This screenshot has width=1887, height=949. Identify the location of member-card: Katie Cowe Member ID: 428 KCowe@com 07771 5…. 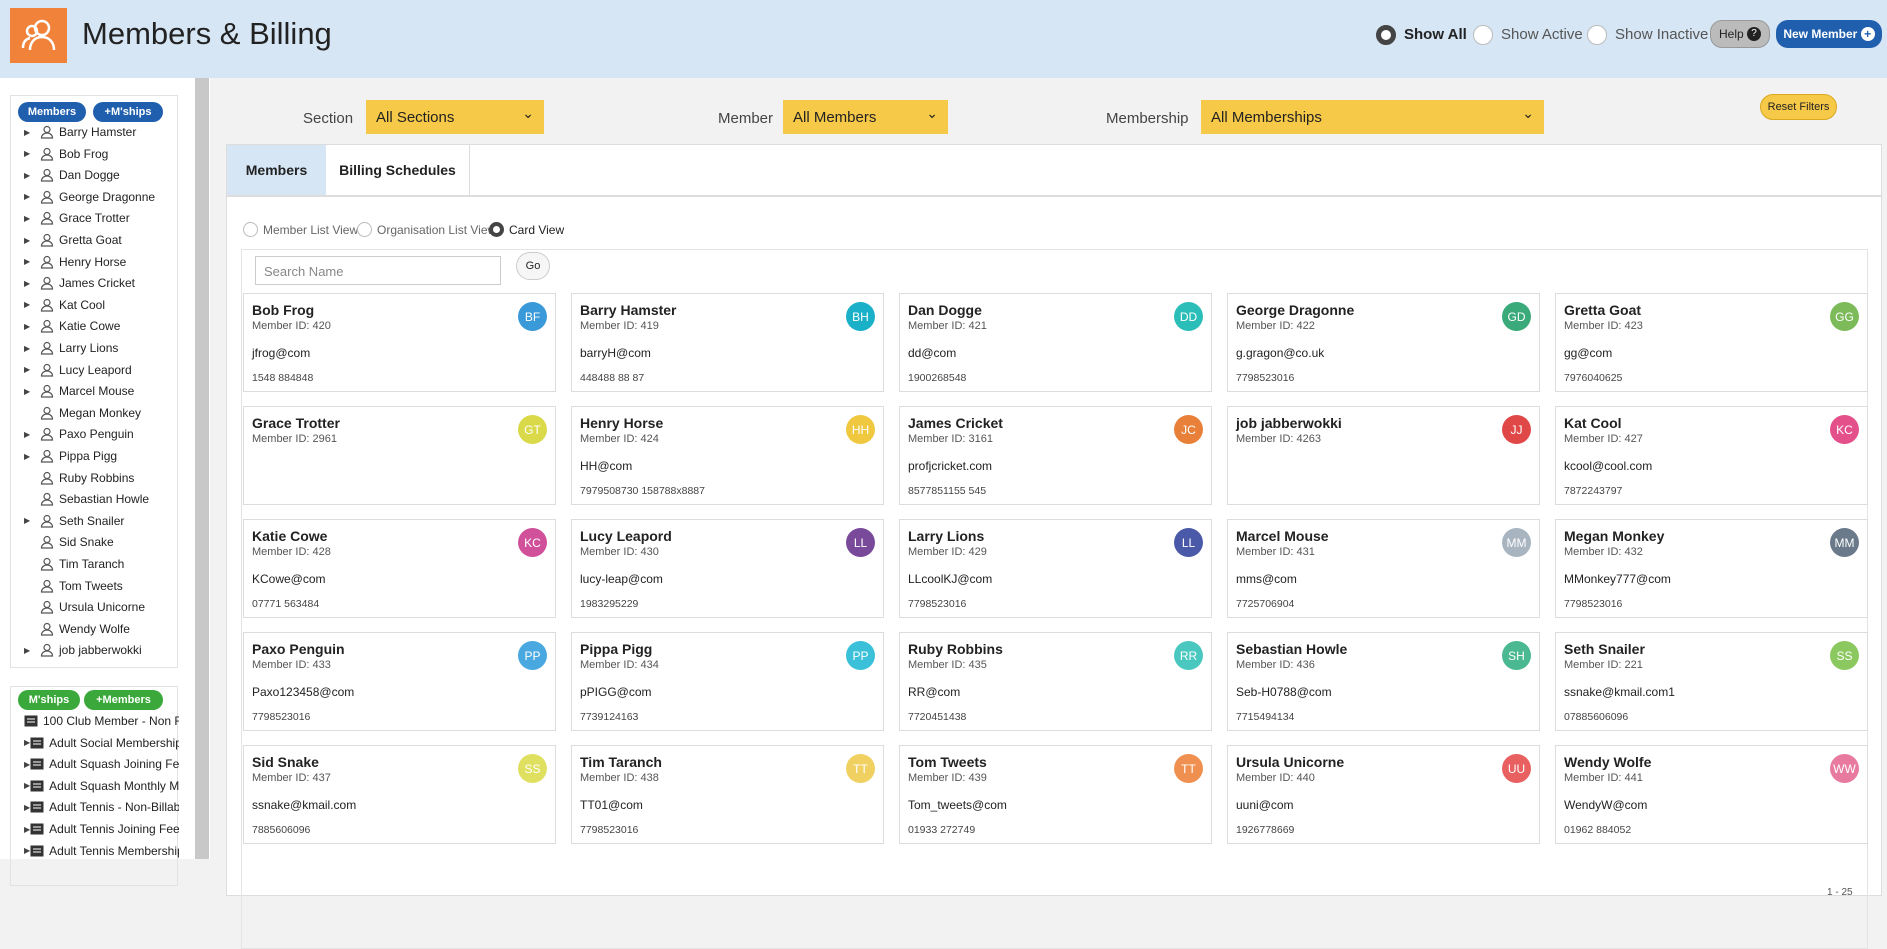
(399, 568).